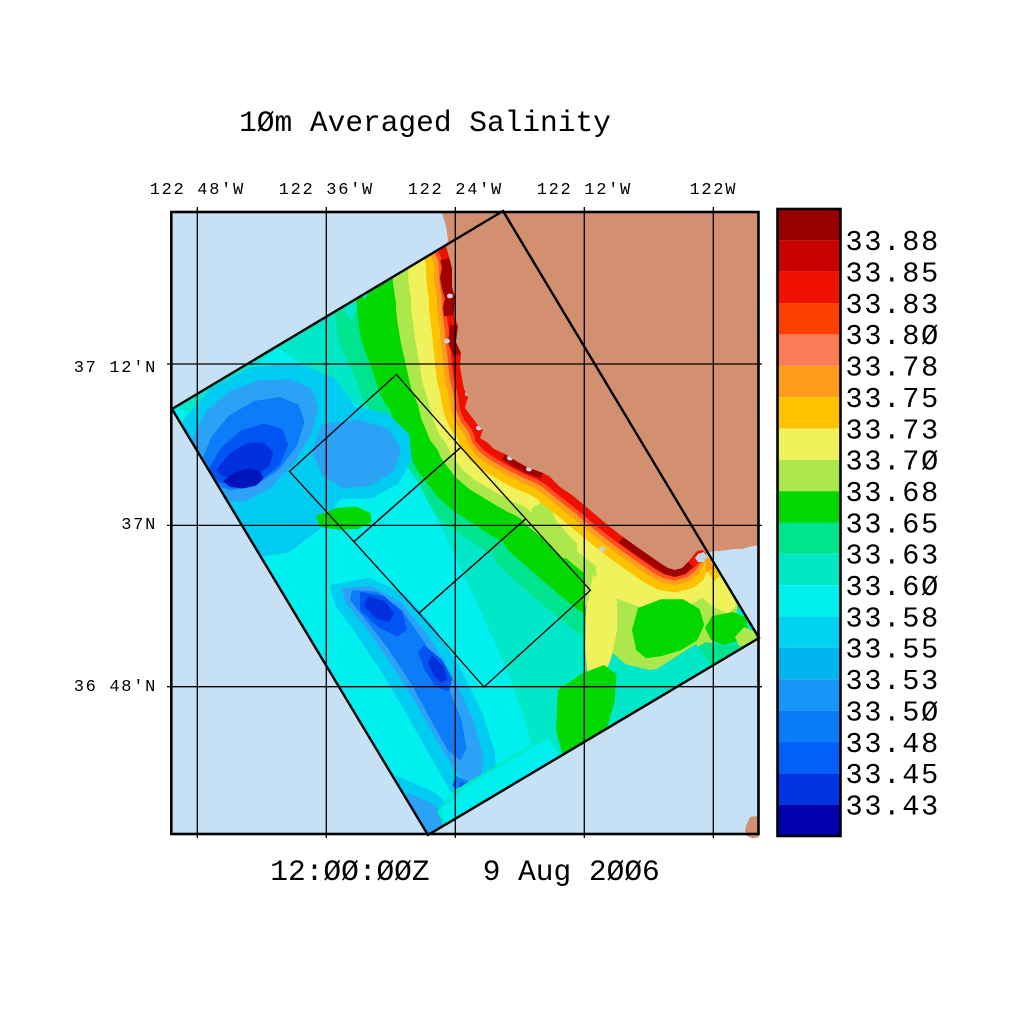 This screenshot has width=1024, height=1024. What do you see at coordinates (893, 618) in the screenshot?
I see `svg-text: 33.58` at bounding box center [893, 618].